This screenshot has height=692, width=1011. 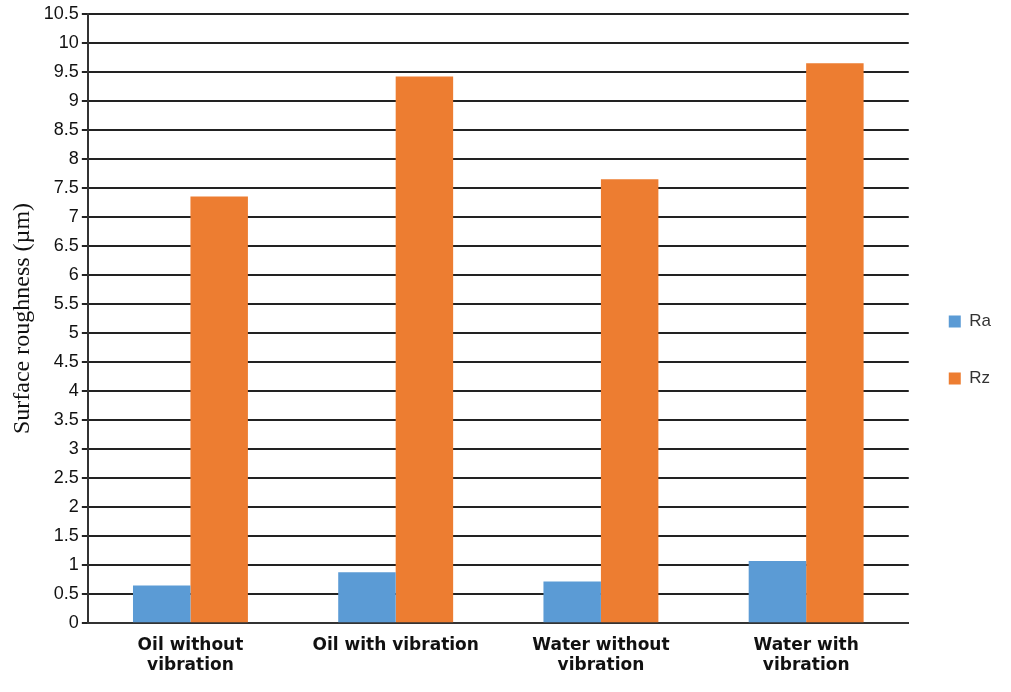 What do you see at coordinates (66, 535) in the screenshot?
I see `y-tick-label: 1.5` at bounding box center [66, 535].